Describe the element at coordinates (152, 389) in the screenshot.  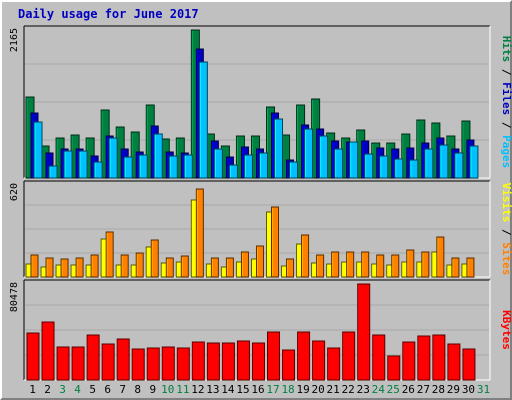
I see `x-tick-label-day-9: 9` at that location.